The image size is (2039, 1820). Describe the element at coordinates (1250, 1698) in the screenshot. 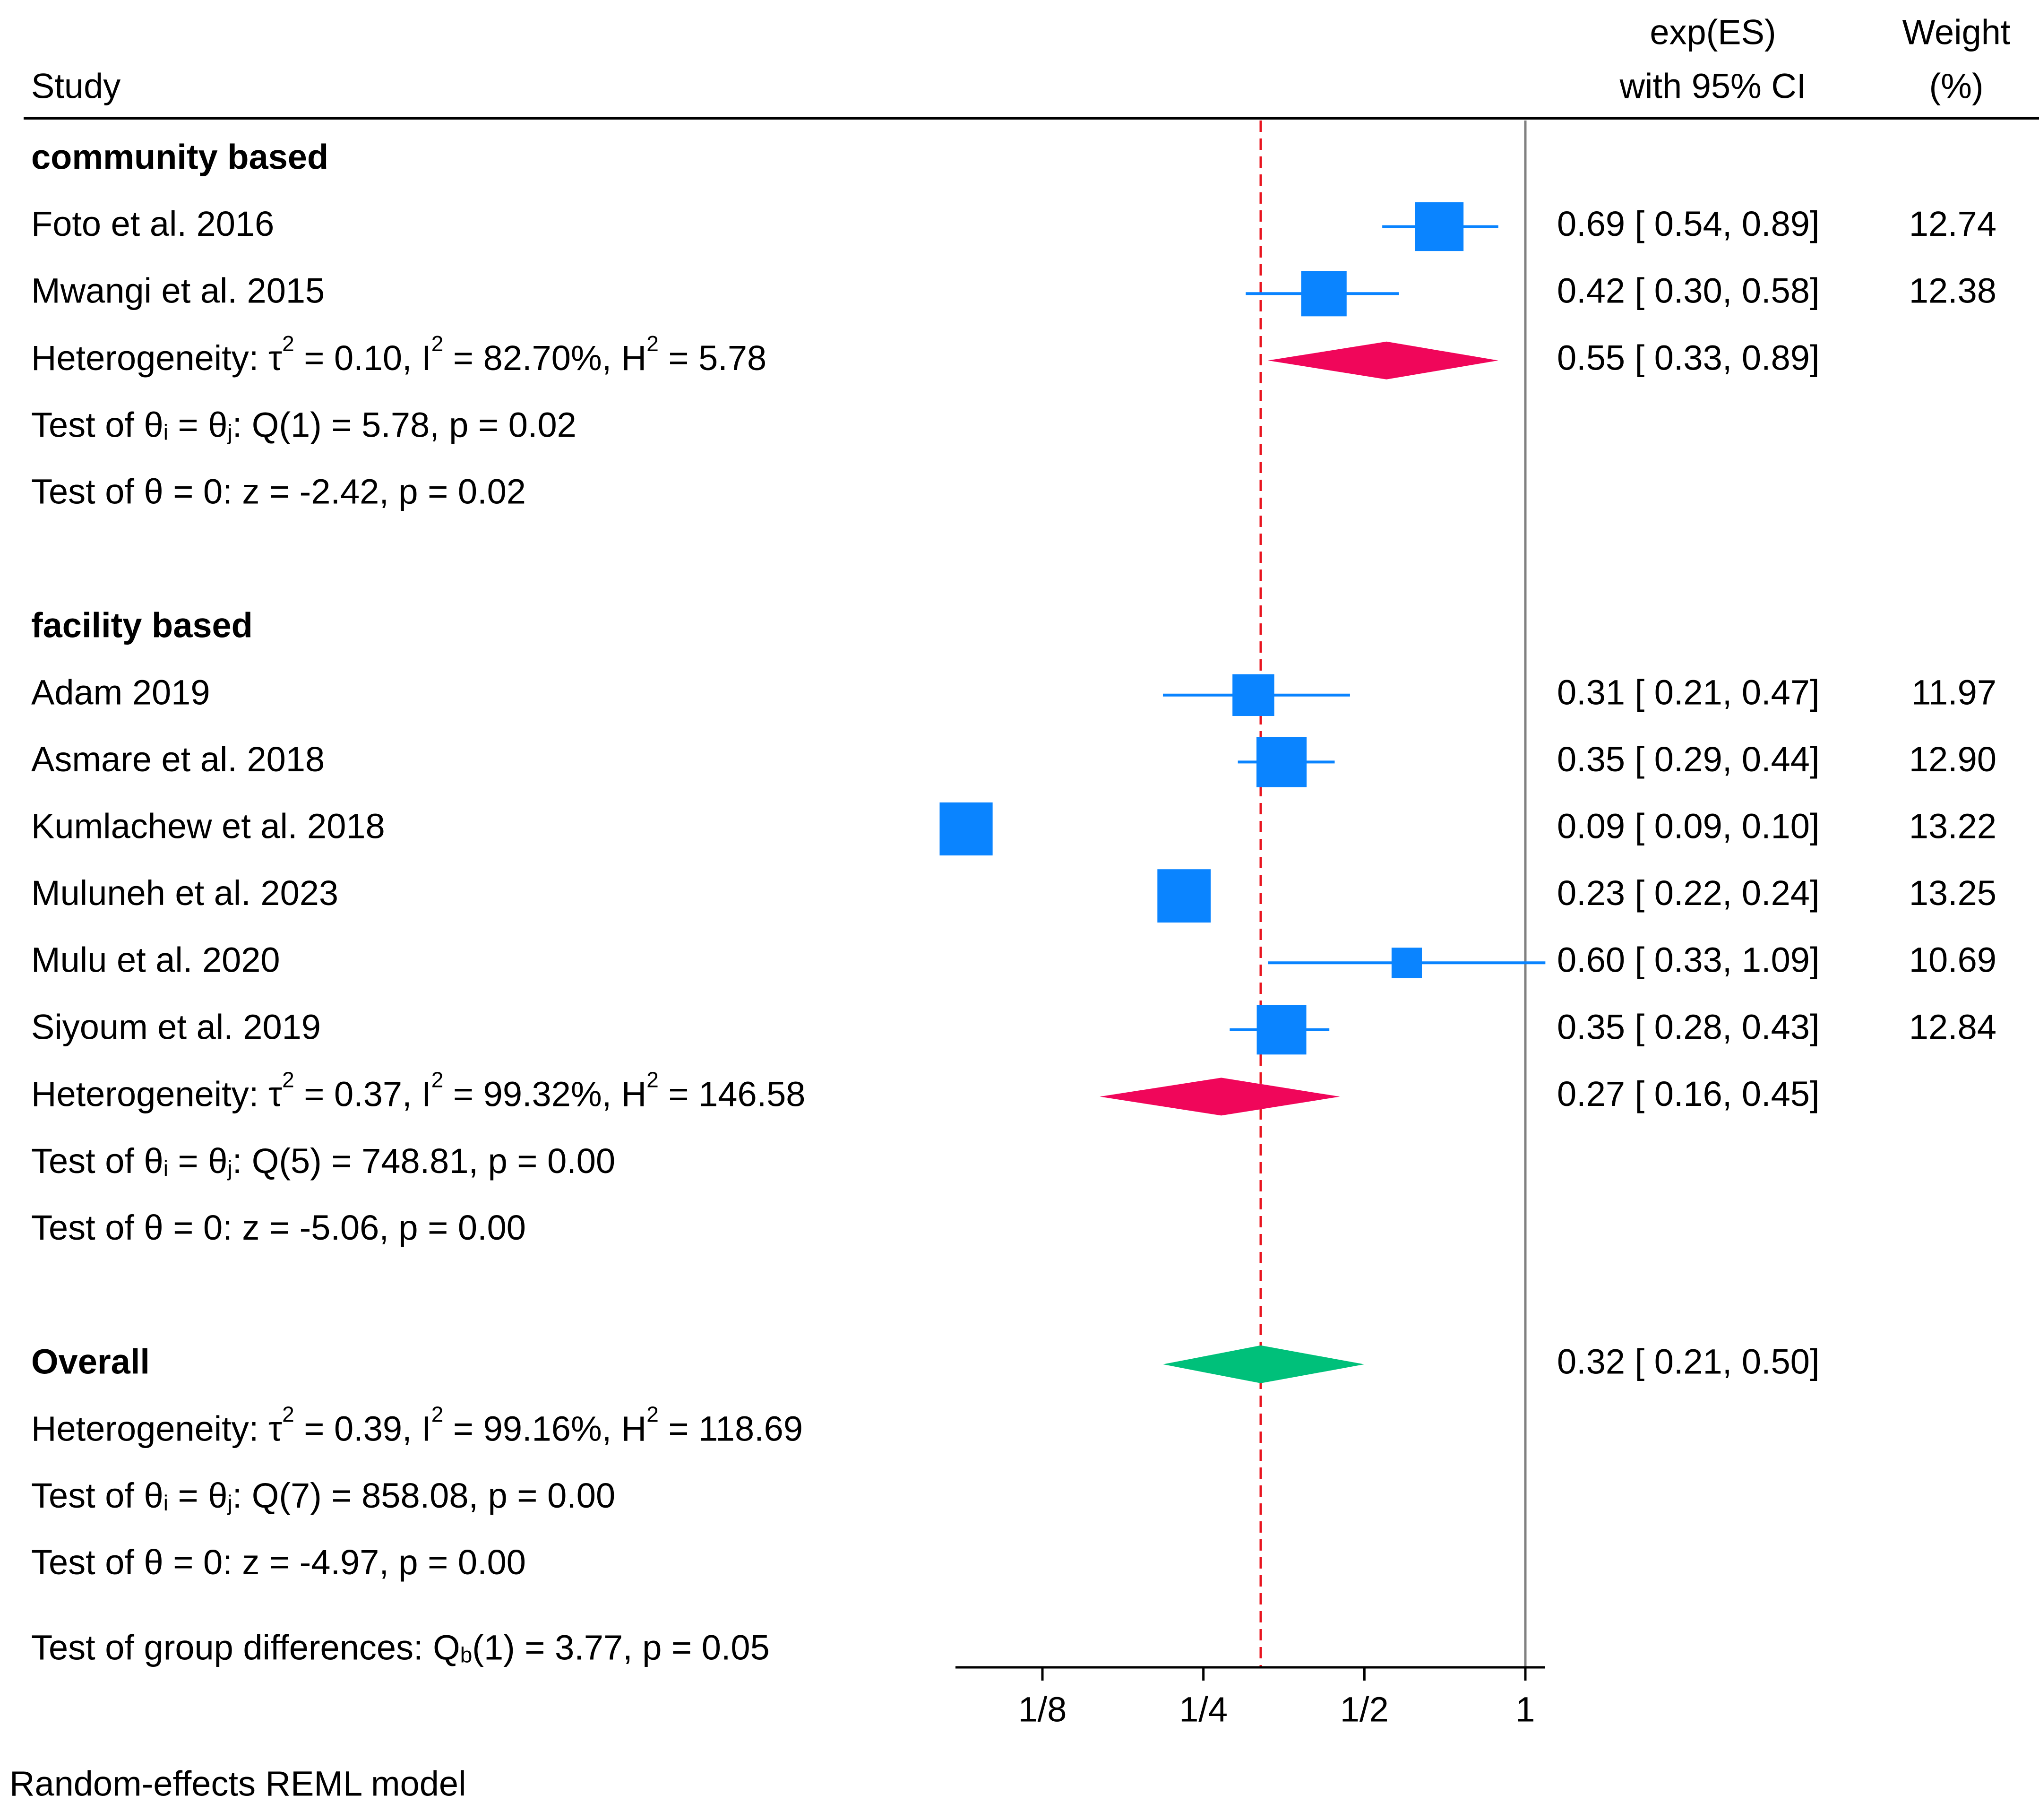

I see `x-axis: 1/8 1/4 1/2 1` at that location.